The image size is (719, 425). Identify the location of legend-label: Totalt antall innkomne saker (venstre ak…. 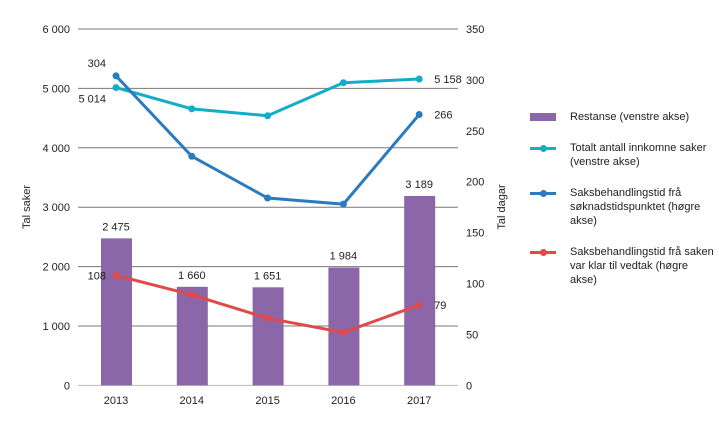
(638, 155).